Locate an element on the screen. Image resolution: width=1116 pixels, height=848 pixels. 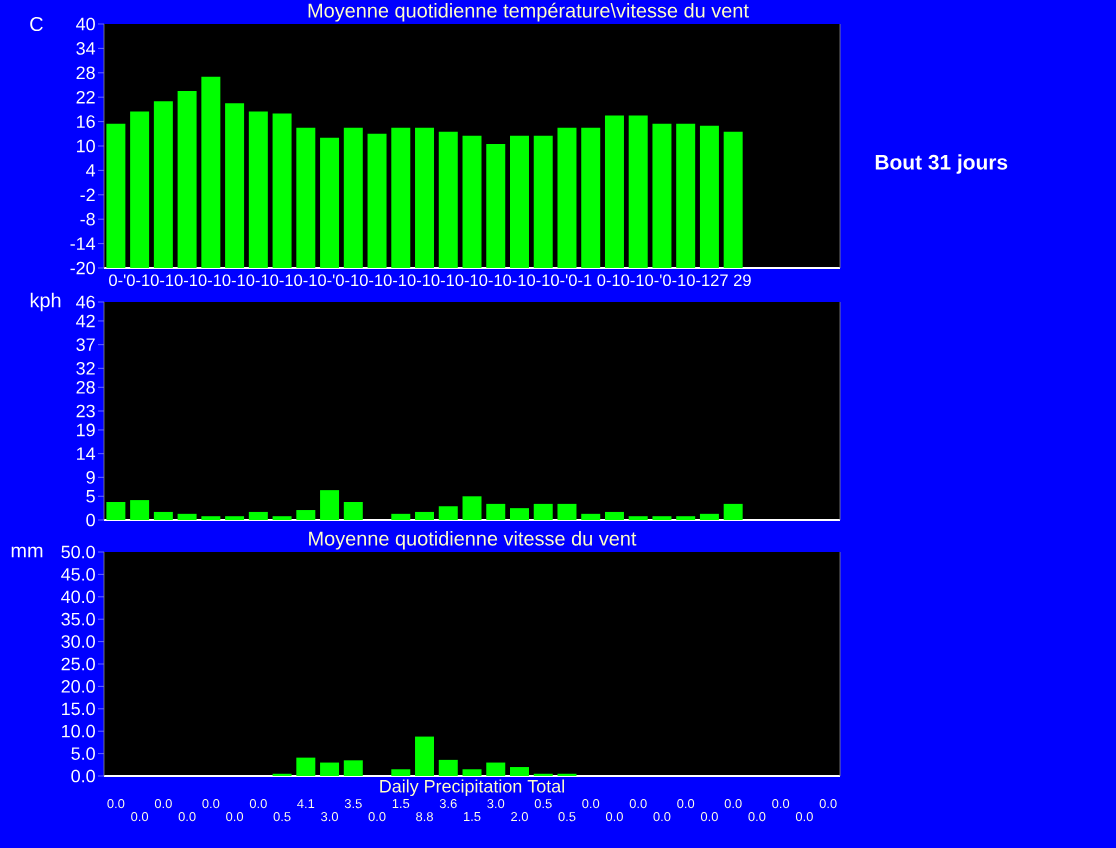
y-tick-label: 50.0 is located at coordinates (78, 552).